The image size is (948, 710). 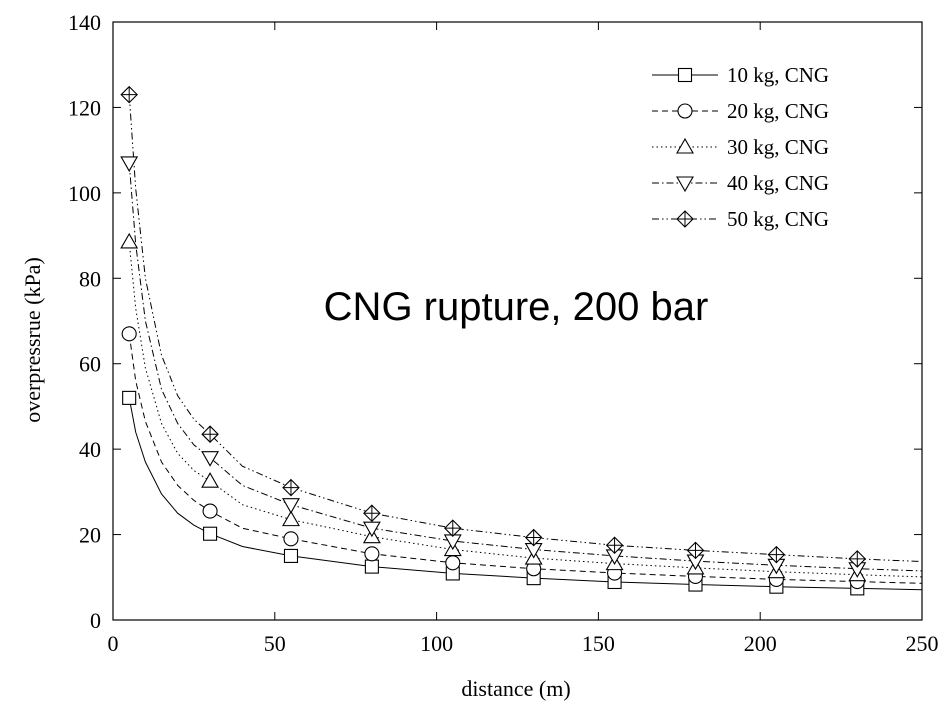 What do you see at coordinates (516, 307) in the screenshot?
I see `chart-annotation: CNG rupture, 200 bar` at bounding box center [516, 307].